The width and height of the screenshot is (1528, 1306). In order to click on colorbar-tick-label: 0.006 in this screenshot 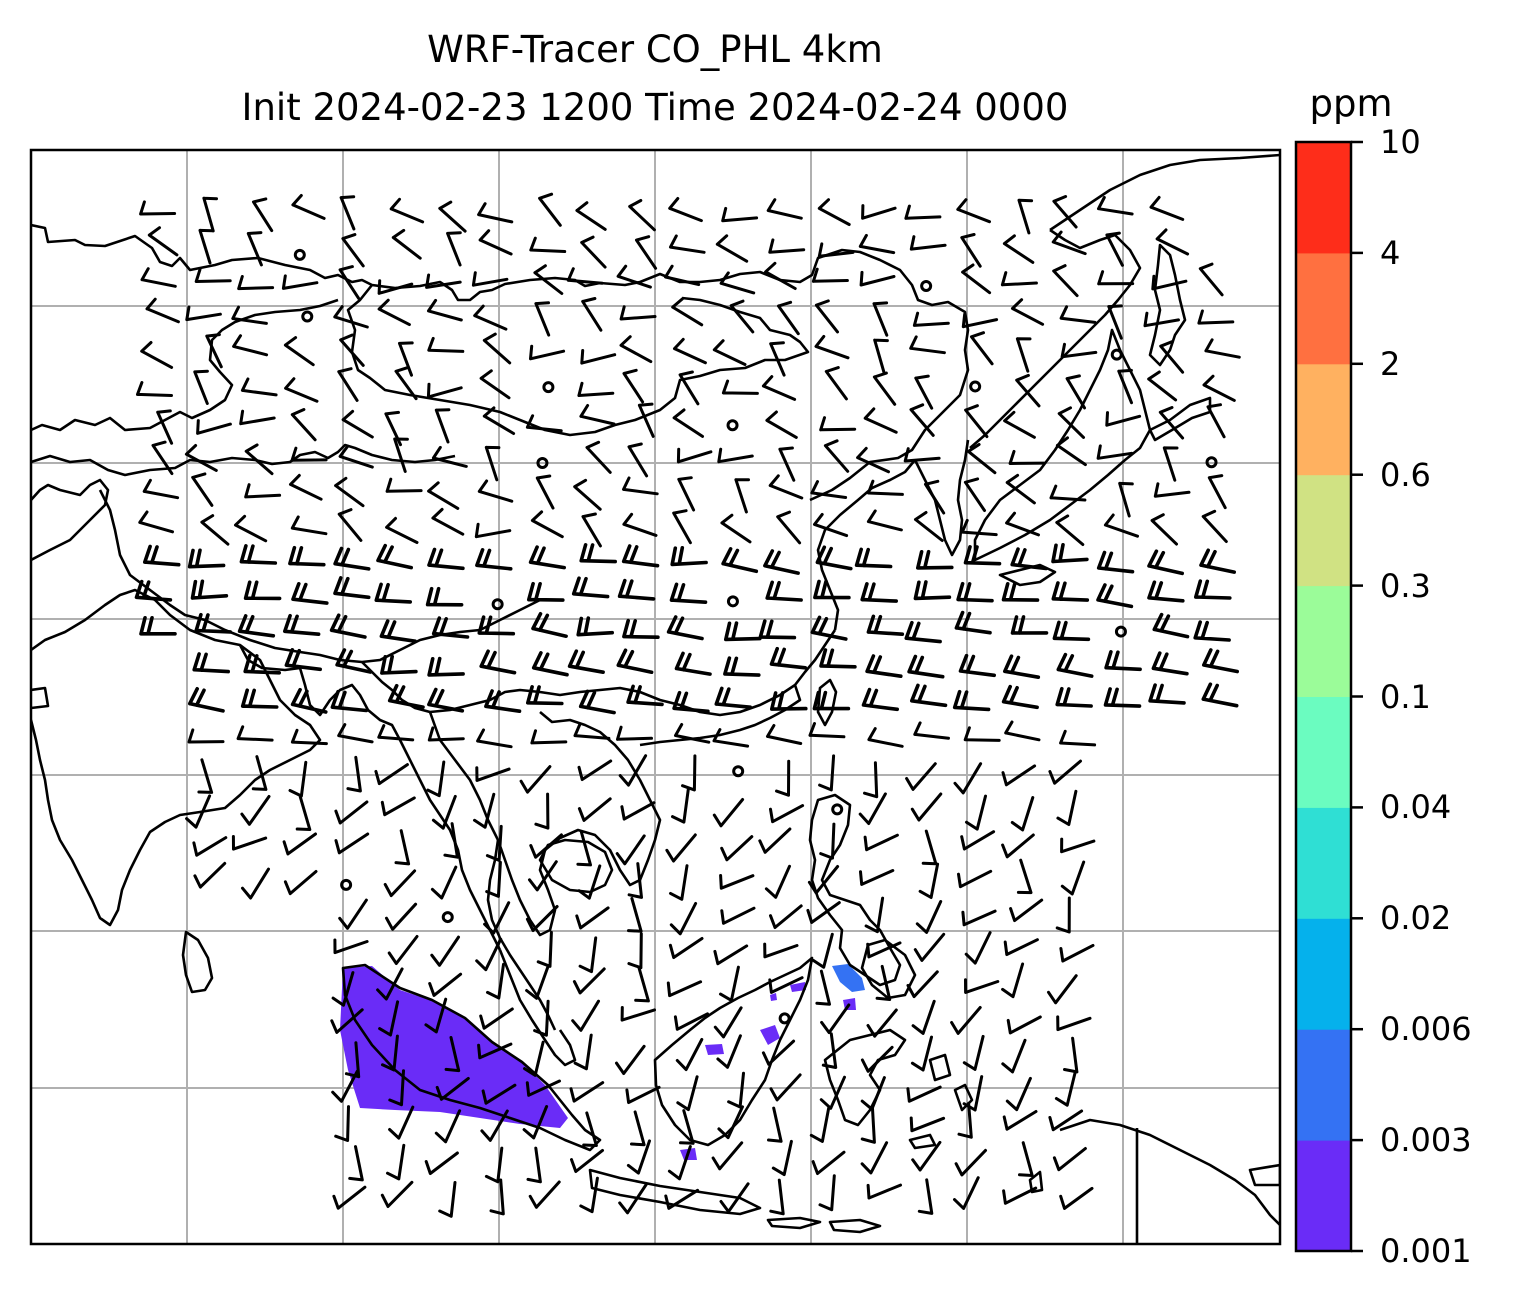, I will do `click(1426, 1029)`.